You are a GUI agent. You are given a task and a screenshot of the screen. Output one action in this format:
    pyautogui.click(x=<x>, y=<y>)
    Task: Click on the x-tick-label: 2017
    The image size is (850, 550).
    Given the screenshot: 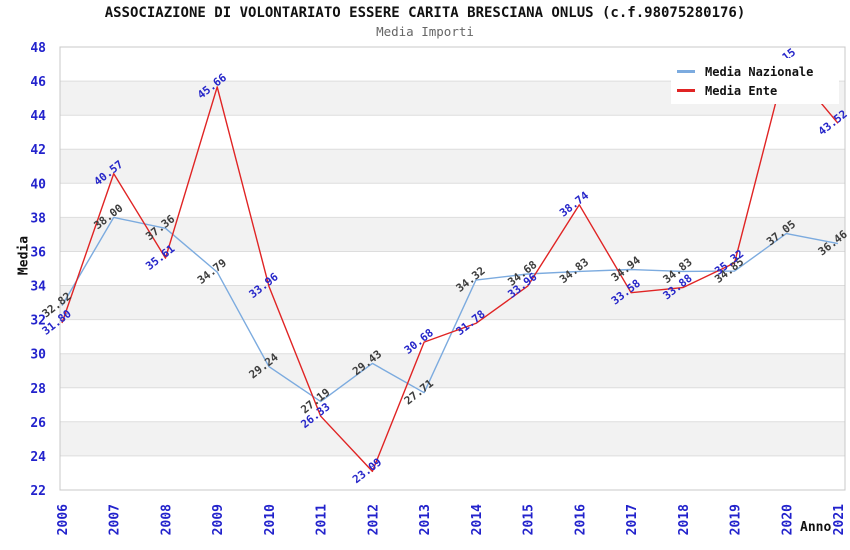 What is the action you would take?
    pyautogui.click(x=632, y=519)
    